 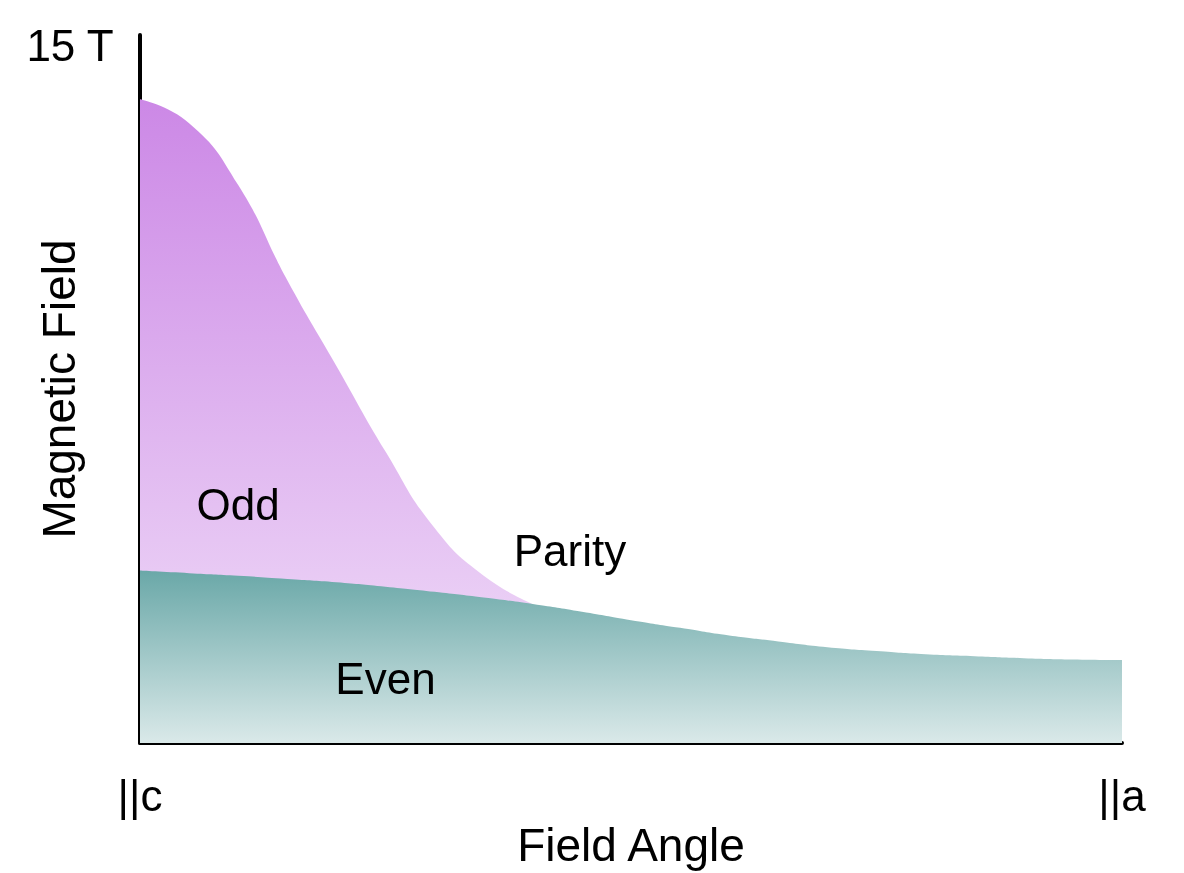 What do you see at coordinates (1122, 795) in the screenshot?
I see `x-tick-label: ||a` at bounding box center [1122, 795].